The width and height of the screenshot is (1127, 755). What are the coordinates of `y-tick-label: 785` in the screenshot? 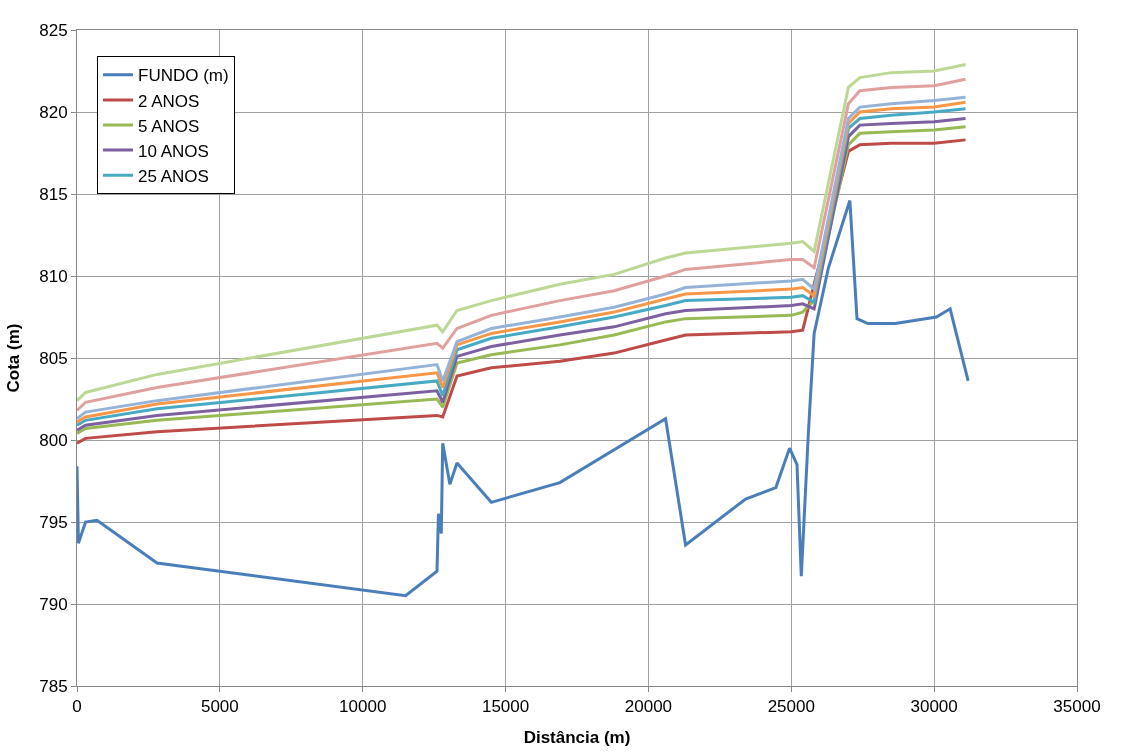 It's located at (53, 686).